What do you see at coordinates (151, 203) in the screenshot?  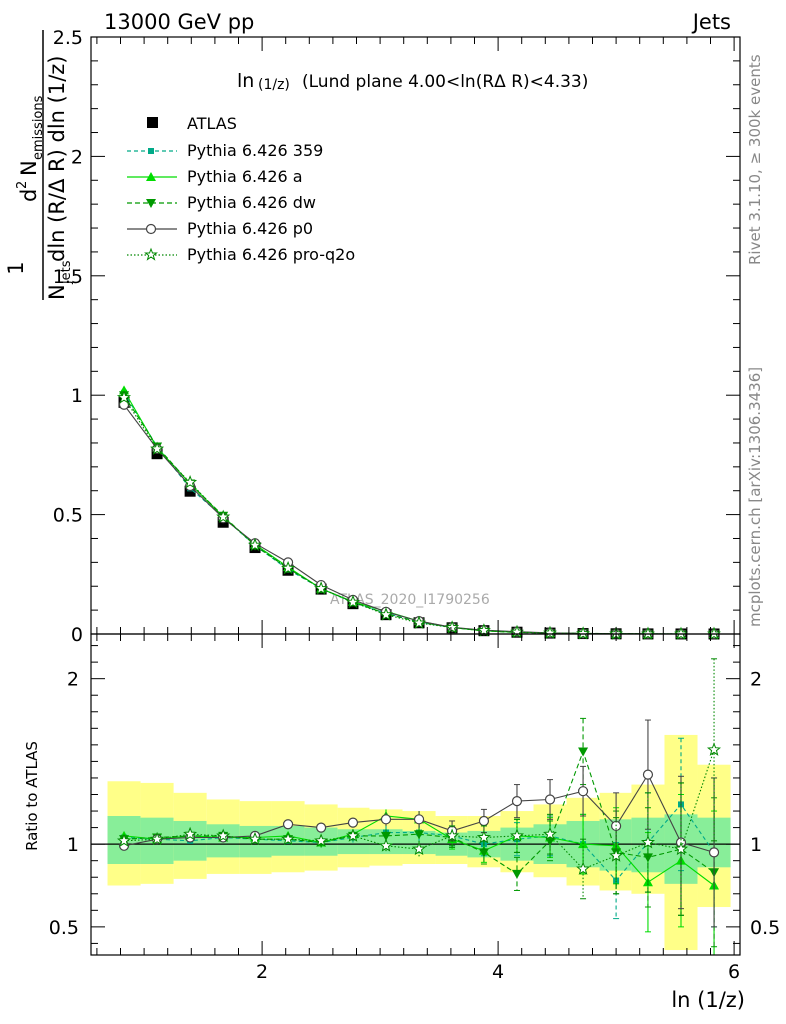 I see `legend-marker-dw` at bounding box center [151, 203].